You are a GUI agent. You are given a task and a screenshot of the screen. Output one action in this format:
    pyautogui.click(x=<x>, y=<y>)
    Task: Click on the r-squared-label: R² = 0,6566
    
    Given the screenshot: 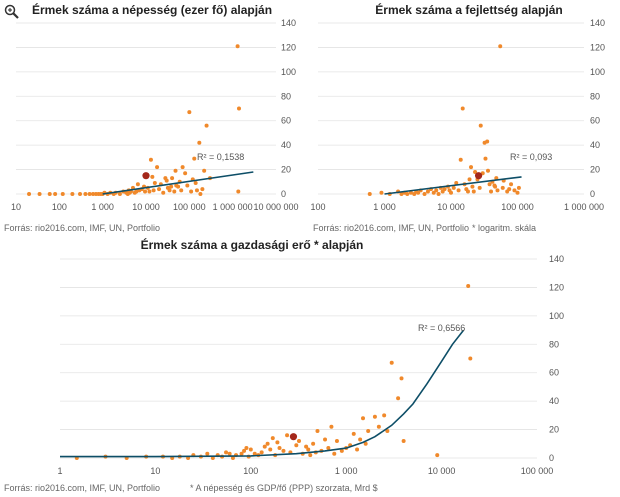 What is the action you would take?
    pyautogui.click(x=441, y=328)
    